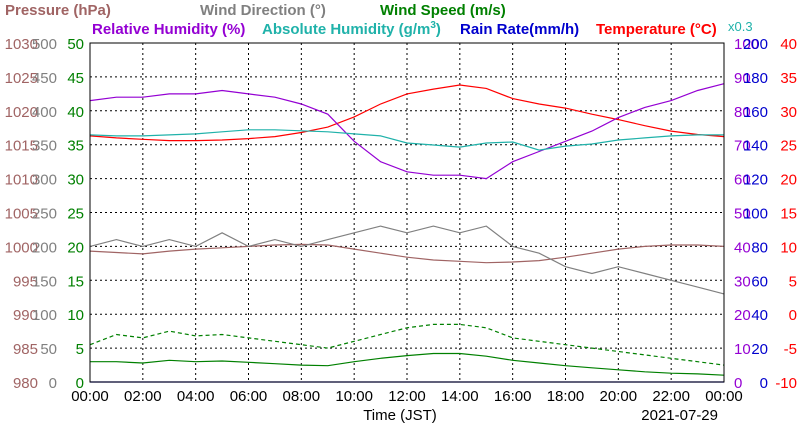 This screenshot has height=434, width=800. Describe the element at coordinates (786, 383) in the screenshot. I see `tick-label-temperature: -10` at that location.